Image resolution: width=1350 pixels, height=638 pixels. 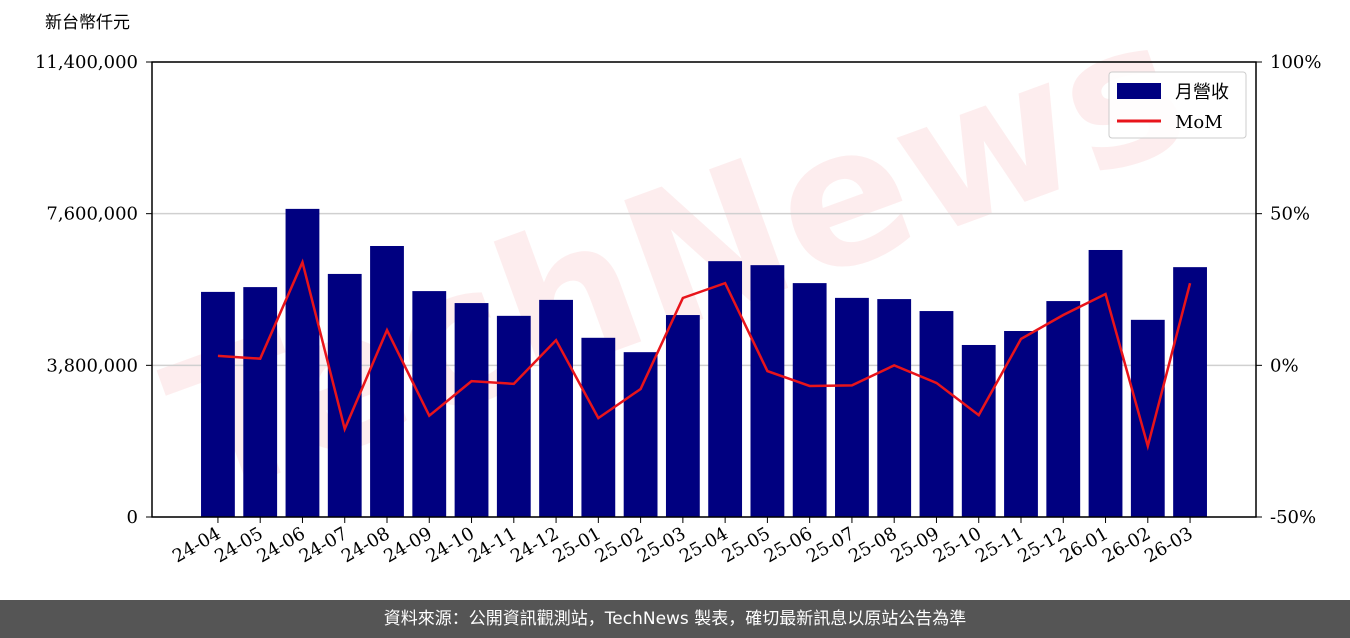 What do you see at coordinates (1177, 105) in the screenshot?
I see `legend: 月營收 MoM` at bounding box center [1177, 105].